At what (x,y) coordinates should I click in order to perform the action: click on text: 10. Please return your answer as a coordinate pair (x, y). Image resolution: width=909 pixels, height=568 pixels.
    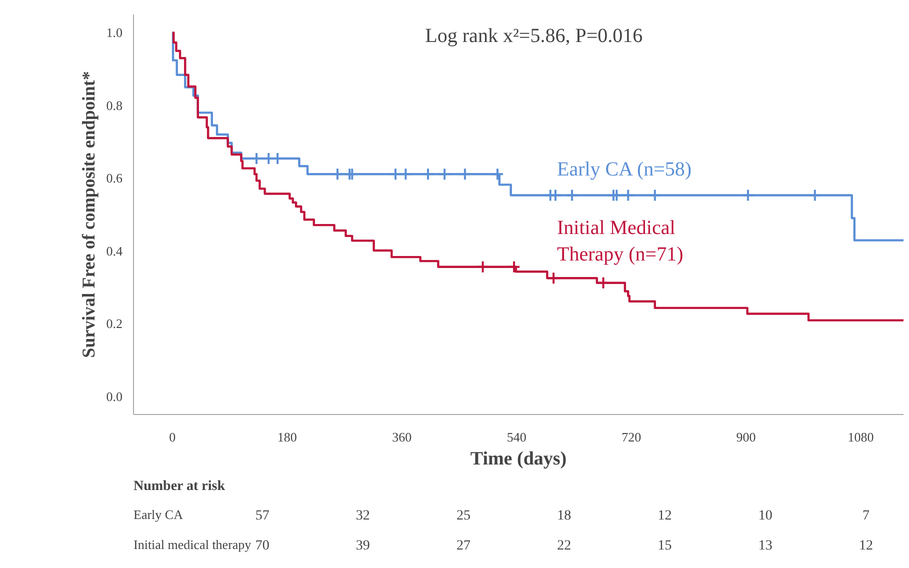
    Looking at the image, I should click on (765, 516).